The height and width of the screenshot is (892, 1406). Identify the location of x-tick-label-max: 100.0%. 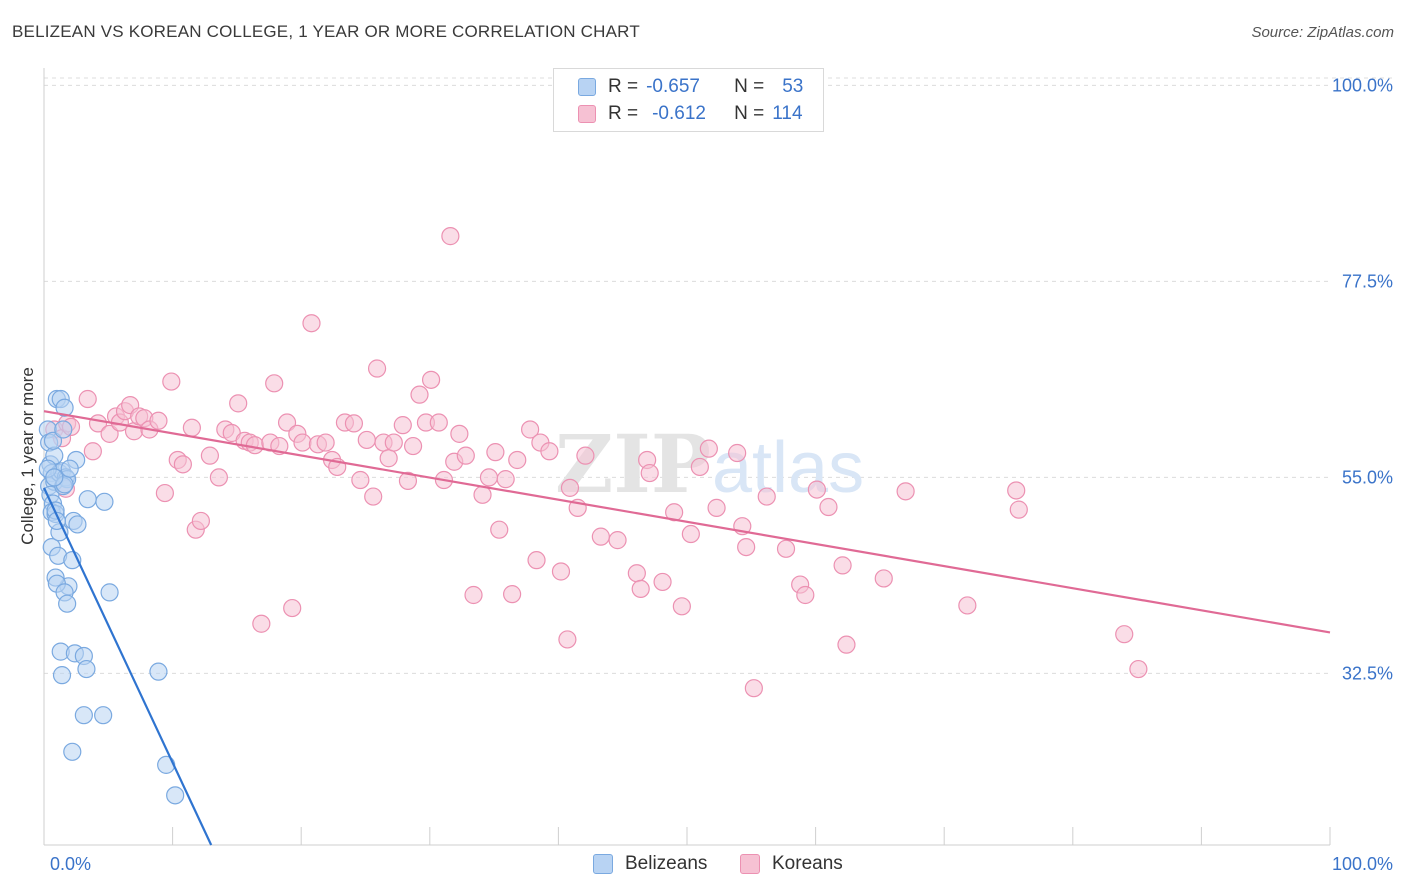
(1362, 864).